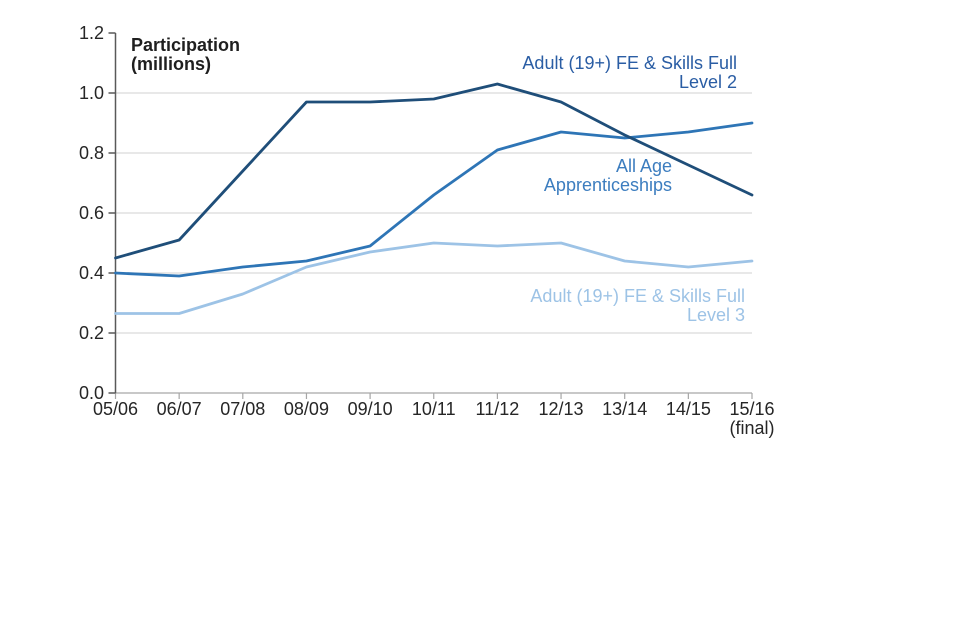 The width and height of the screenshot is (960, 640). I want to click on y-tick-label: 0.0, so click(91, 393).